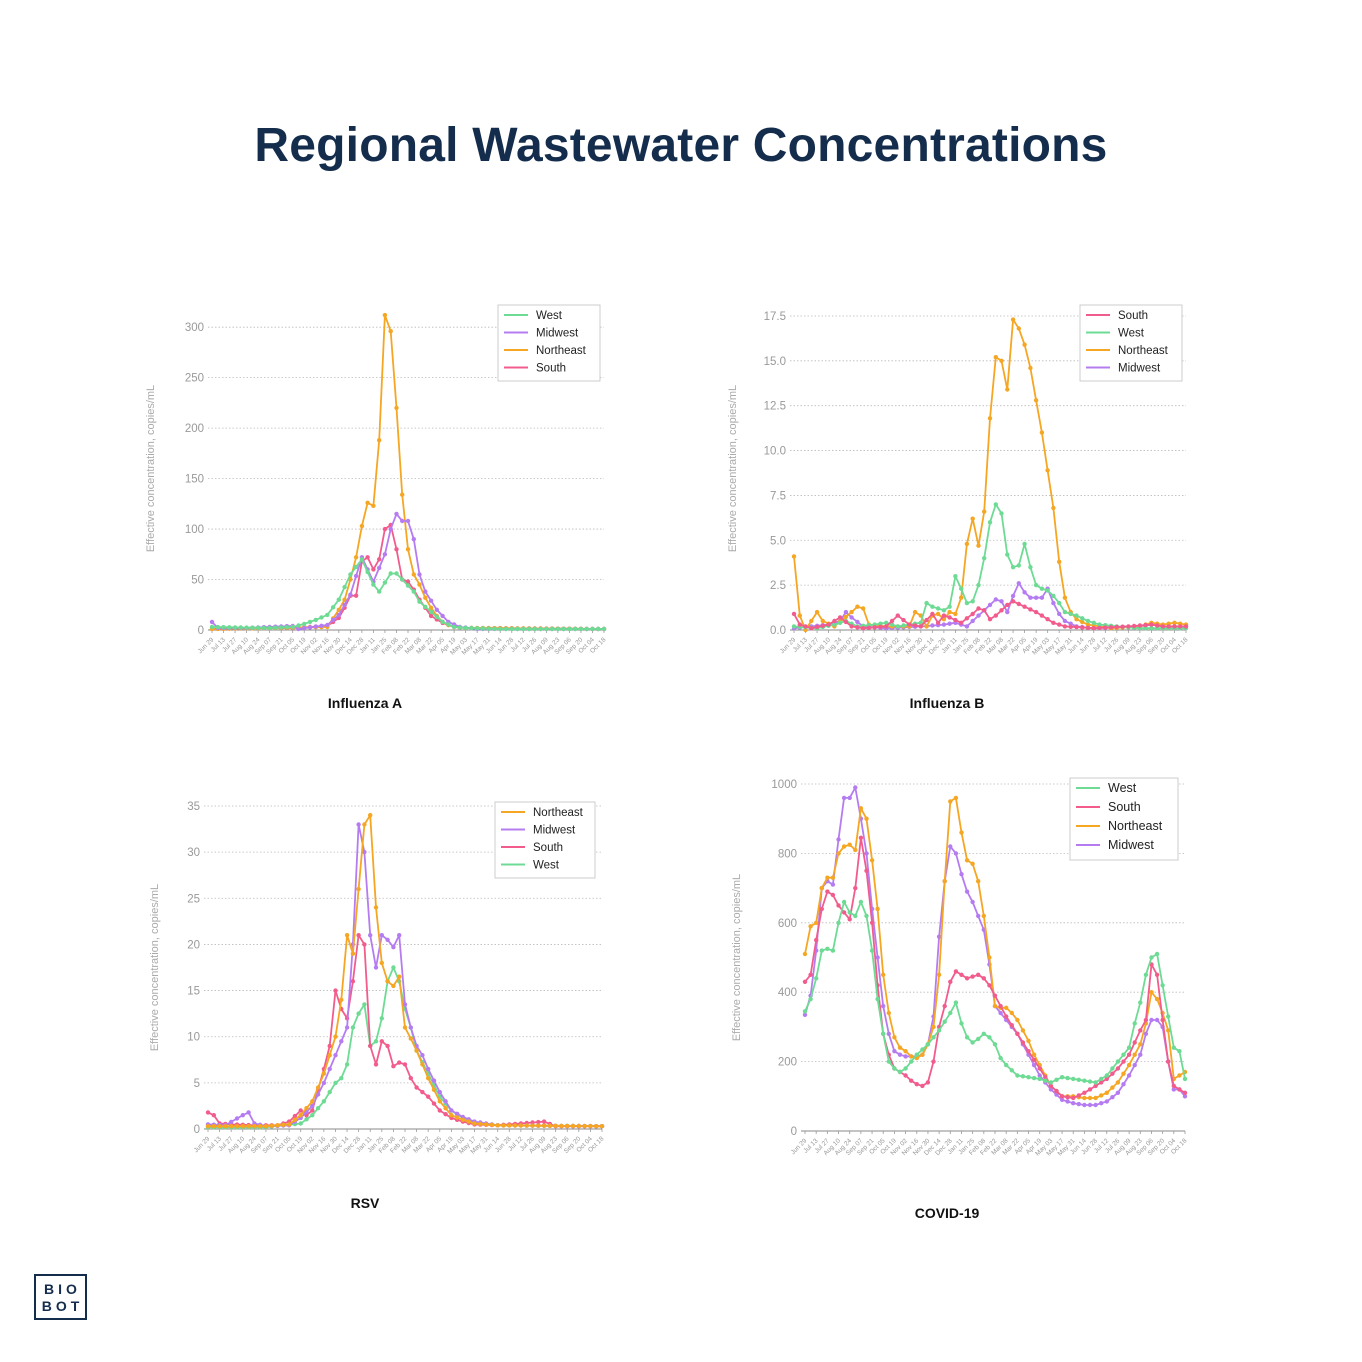  Describe the element at coordinates (194, 530) in the screenshot. I see `y-tick-label: 100` at that location.